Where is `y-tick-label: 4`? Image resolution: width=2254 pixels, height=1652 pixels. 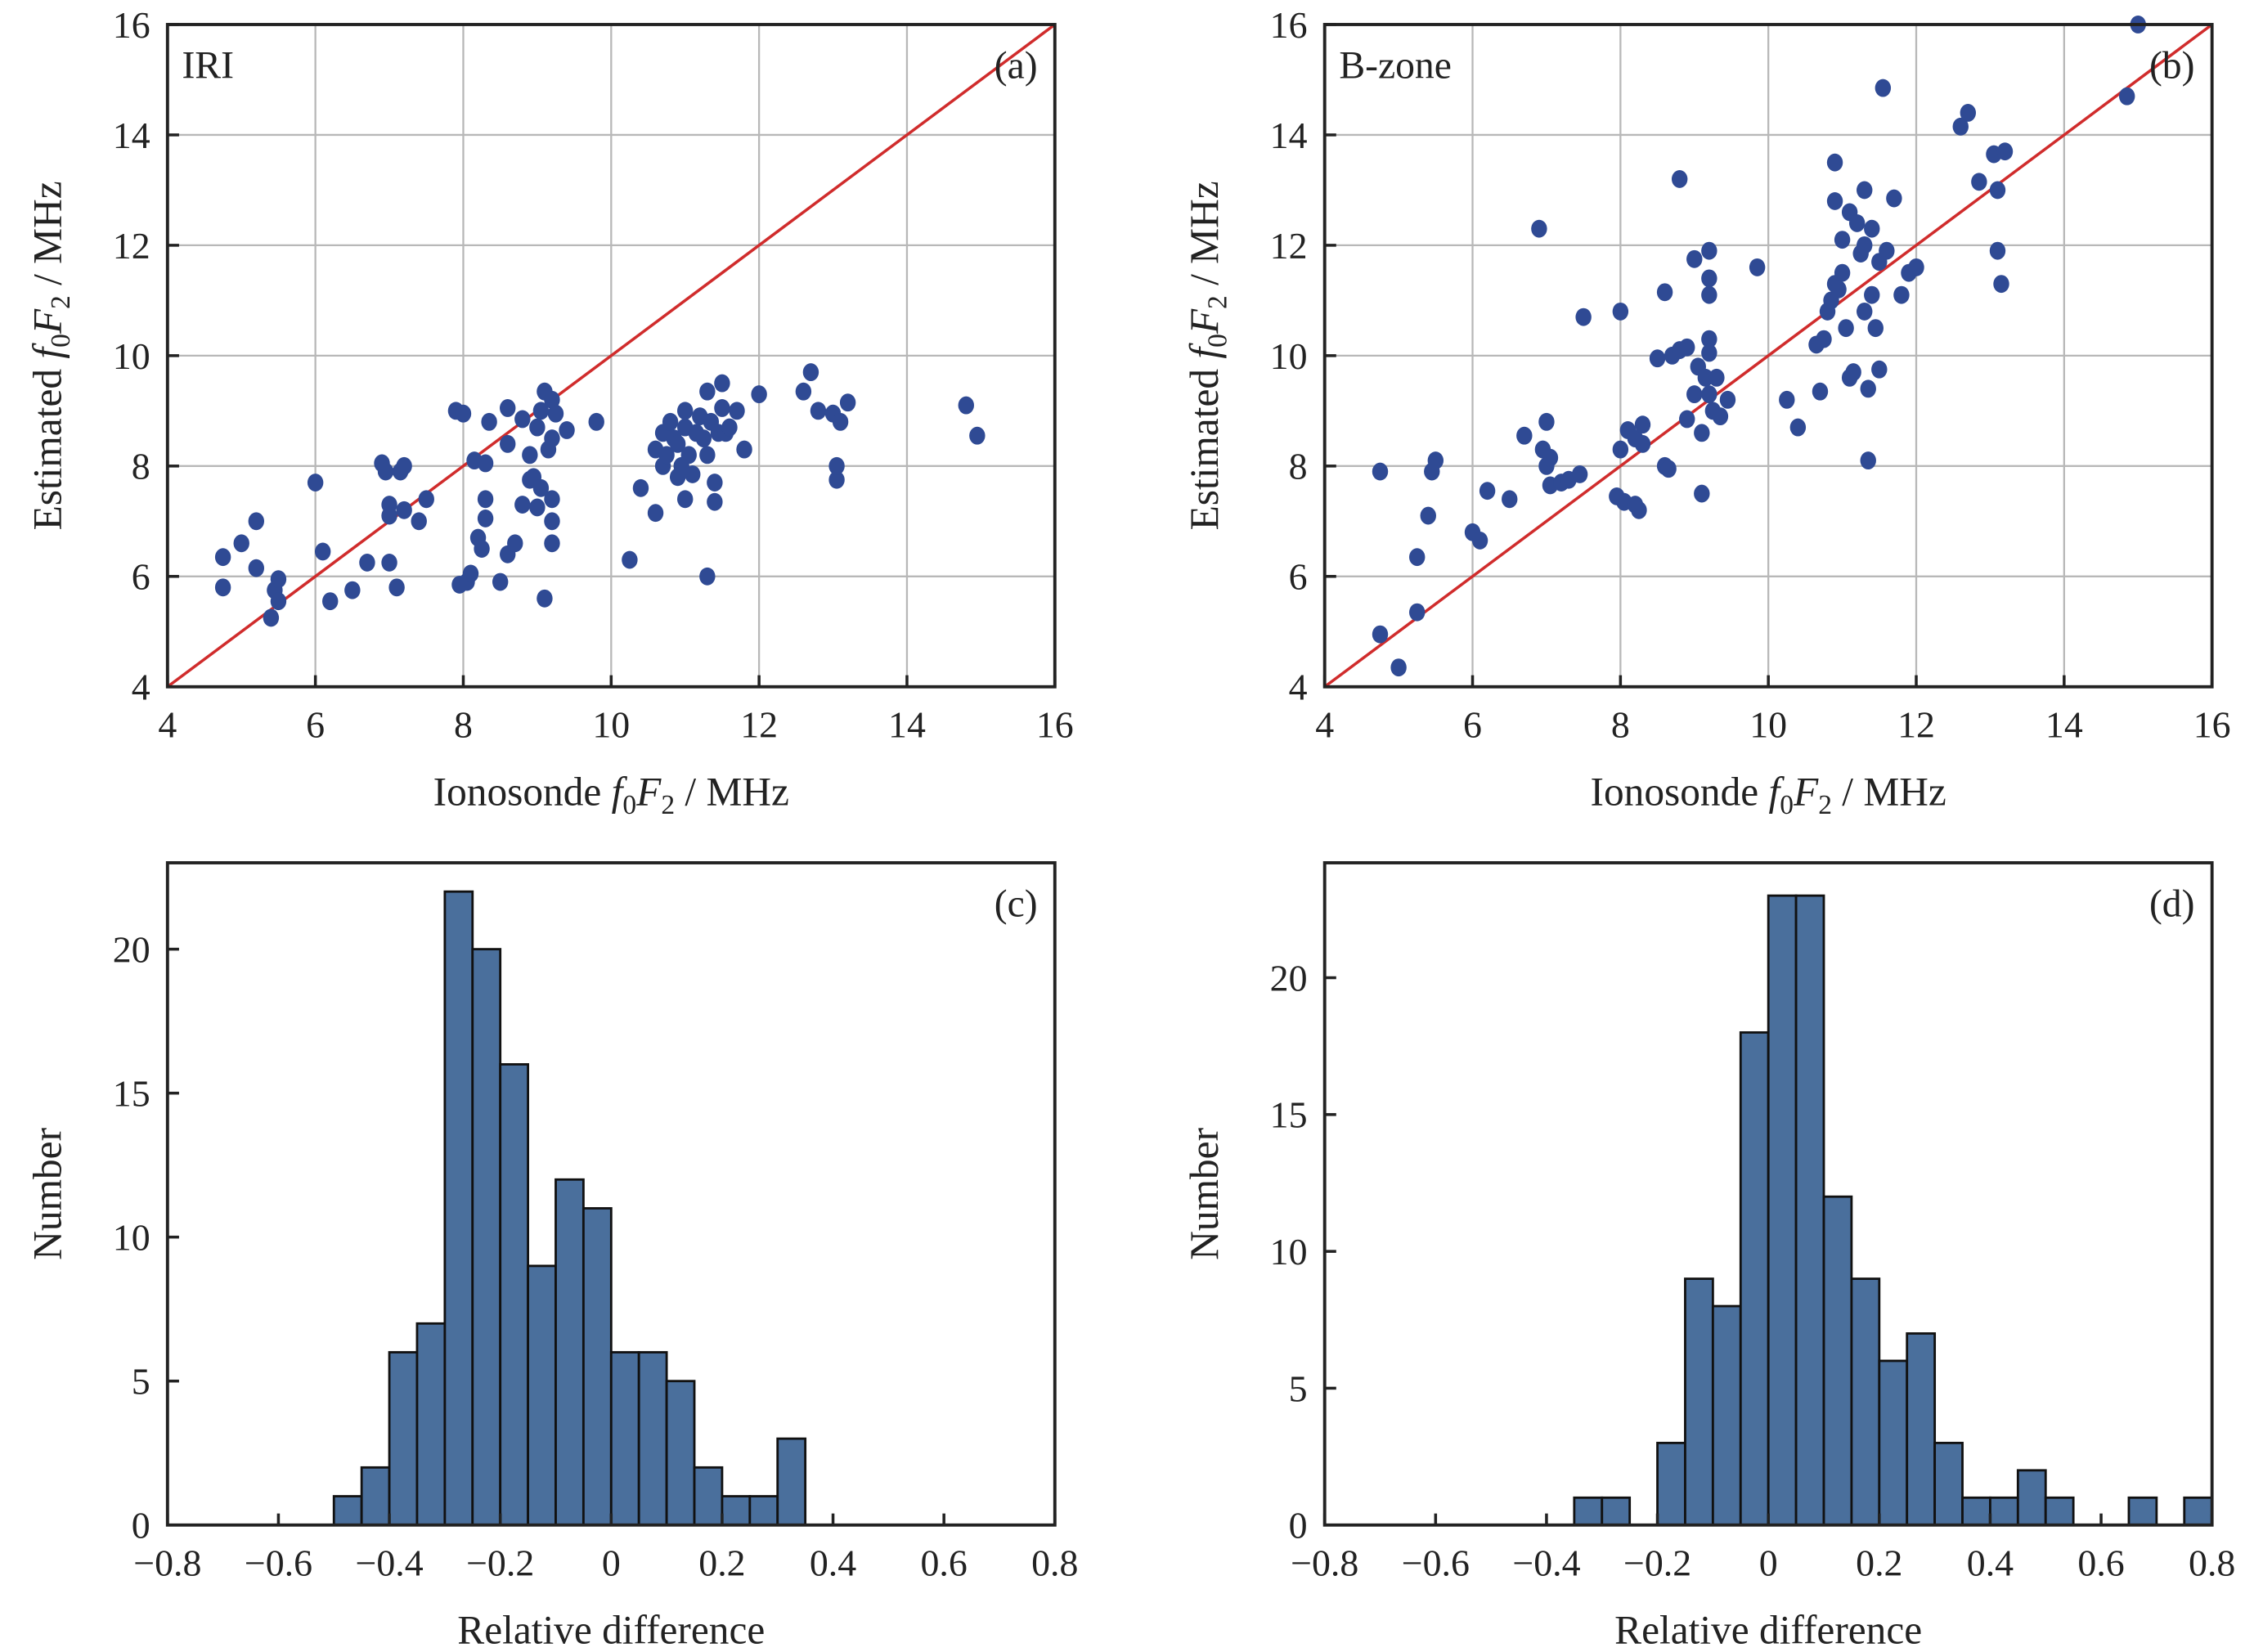 y-tick-label: 4 is located at coordinates (141, 687).